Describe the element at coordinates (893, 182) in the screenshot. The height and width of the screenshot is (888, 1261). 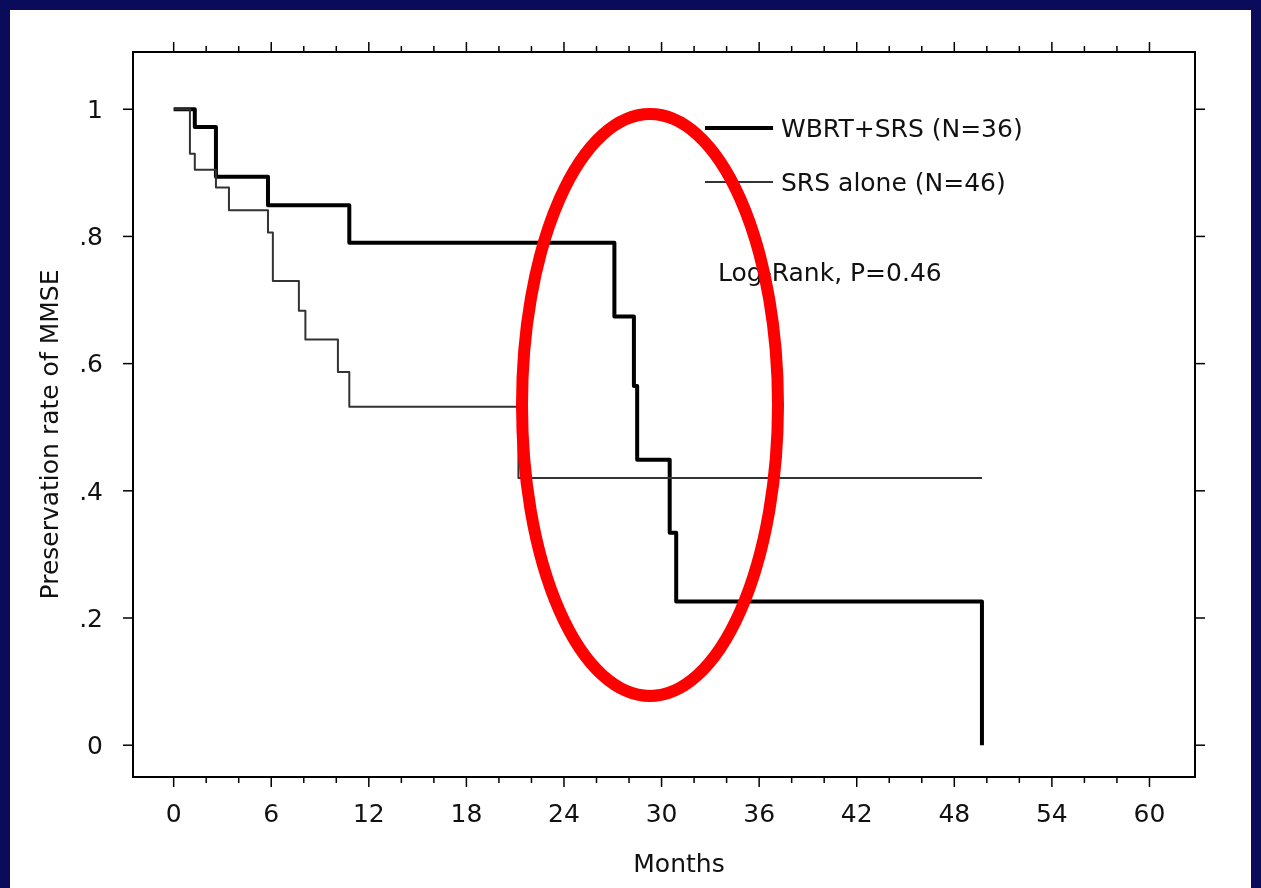
I see `legend-label: SRS alone (N=46)` at that location.